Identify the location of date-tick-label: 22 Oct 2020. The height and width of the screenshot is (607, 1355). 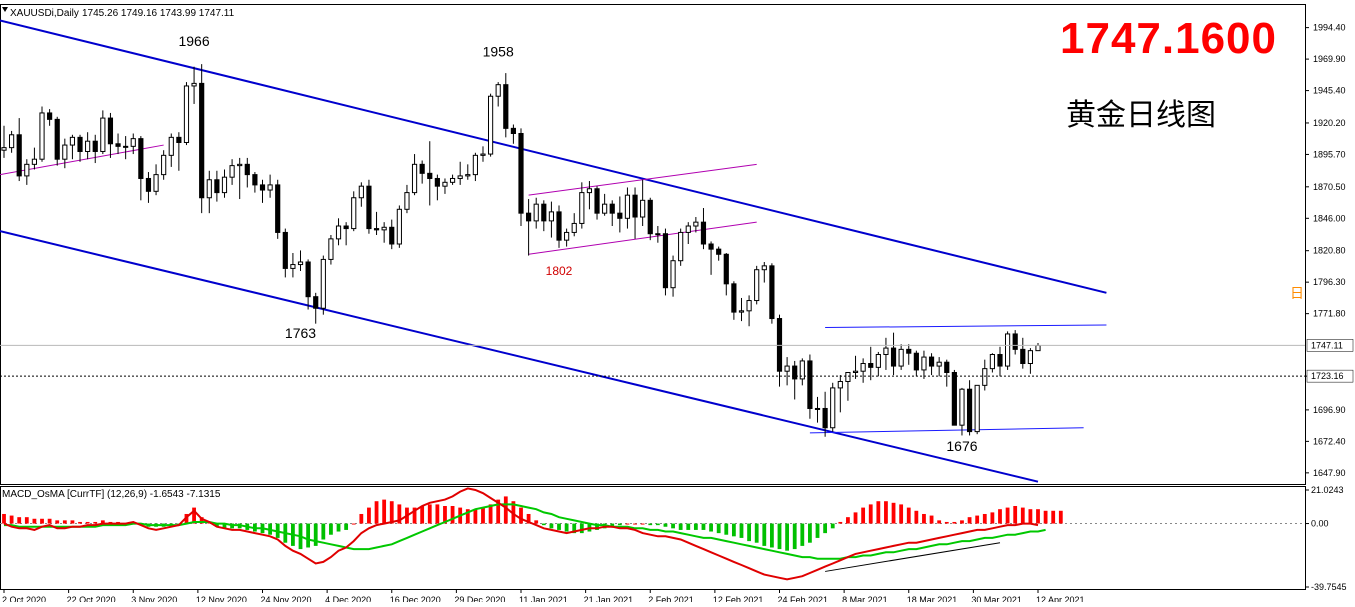
(91, 598).